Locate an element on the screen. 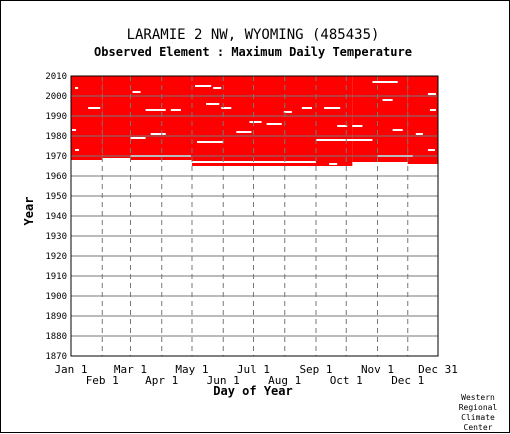 The height and width of the screenshot is (434, 510). data-layer is located at coordinates (254, 121).